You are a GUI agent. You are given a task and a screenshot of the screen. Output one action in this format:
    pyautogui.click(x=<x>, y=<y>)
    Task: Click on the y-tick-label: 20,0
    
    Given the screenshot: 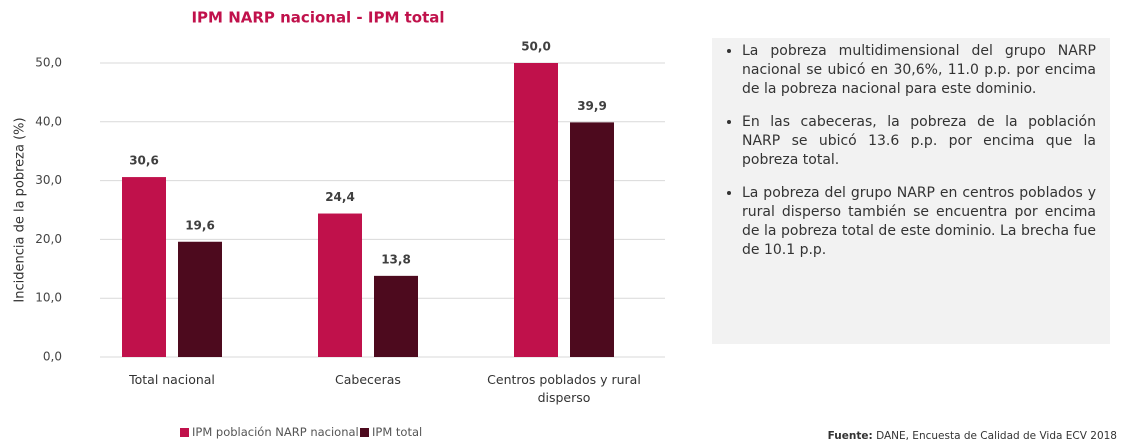 What is the action you would take?
    pyautogui.click(x=48, y=239)
    